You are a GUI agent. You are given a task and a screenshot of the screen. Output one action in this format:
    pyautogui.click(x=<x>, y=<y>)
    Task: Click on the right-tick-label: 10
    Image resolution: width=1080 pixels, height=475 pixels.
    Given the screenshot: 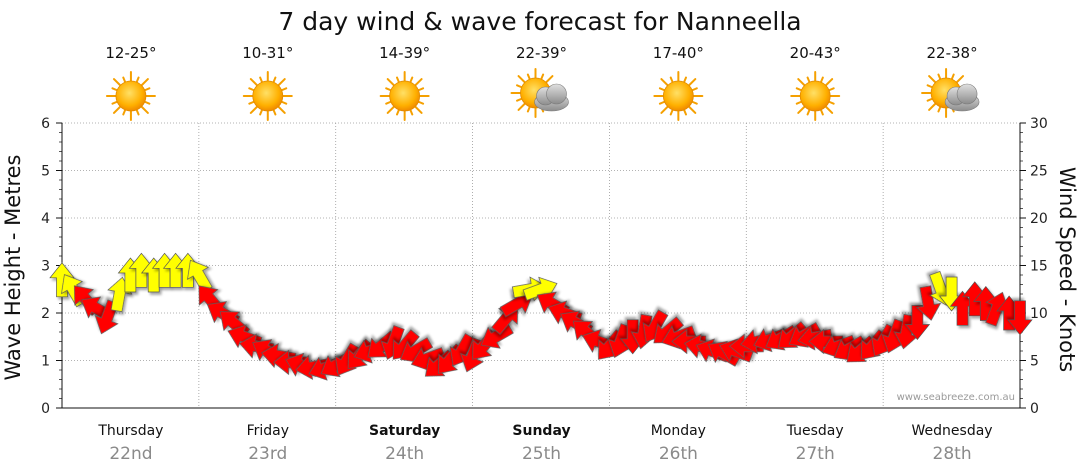 What is the action you would take?
    pyautogui.click(x=1039, y=314)
    